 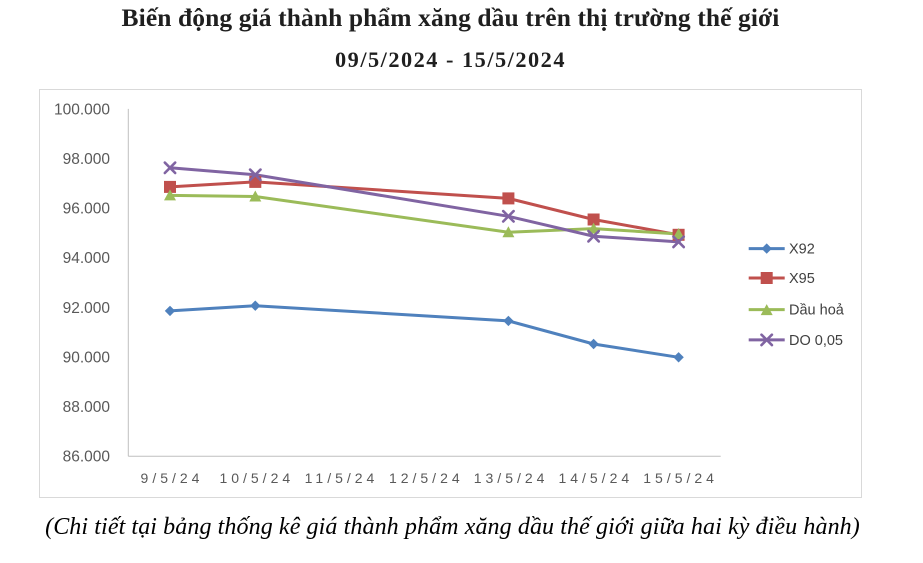 What do you see at coordinates (87, 209) in the screenshot?
I see `svg-text: 96.000` at bounding box center [87, 209].